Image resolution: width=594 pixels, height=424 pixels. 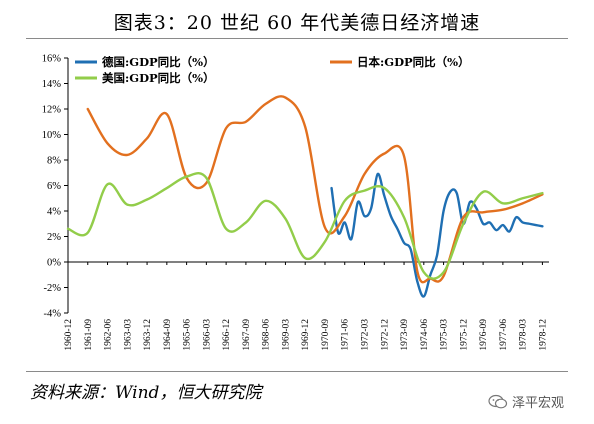 What do you see at coordinates (437, 235) in the screenshot?
I see `germany-gdp-line` at bounding box center [437, 235].